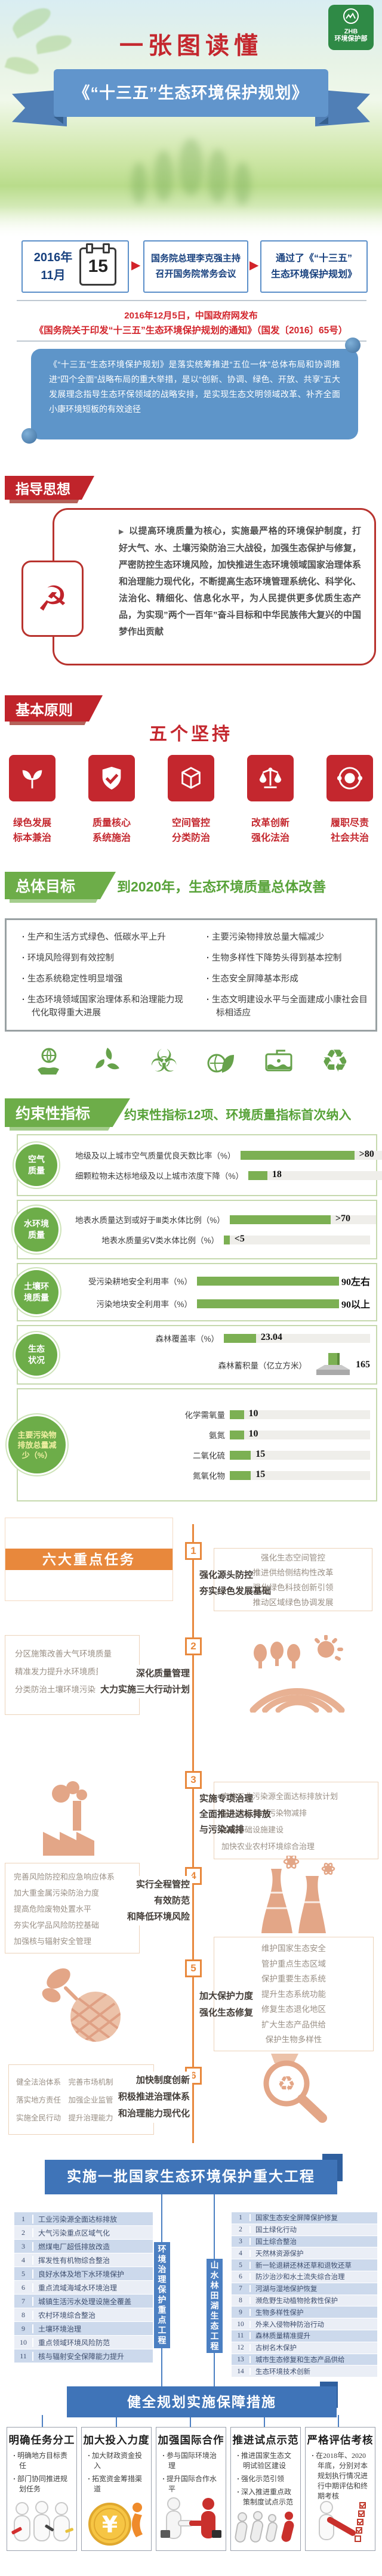 The height and width of the screenshot is (2576, 382). What do you see at coordinates (223, 1304) in the screenshot?
I see `indicator-row: 污染地块安全利用率（%） 90以上` at bounding box center [223, 1304].